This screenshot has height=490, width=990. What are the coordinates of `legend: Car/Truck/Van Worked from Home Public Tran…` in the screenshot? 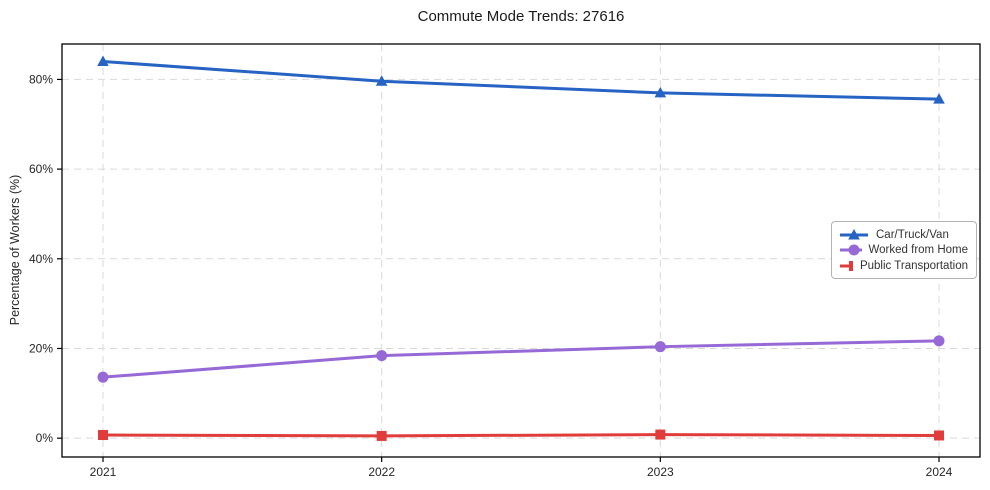 It's located at (904, 250).